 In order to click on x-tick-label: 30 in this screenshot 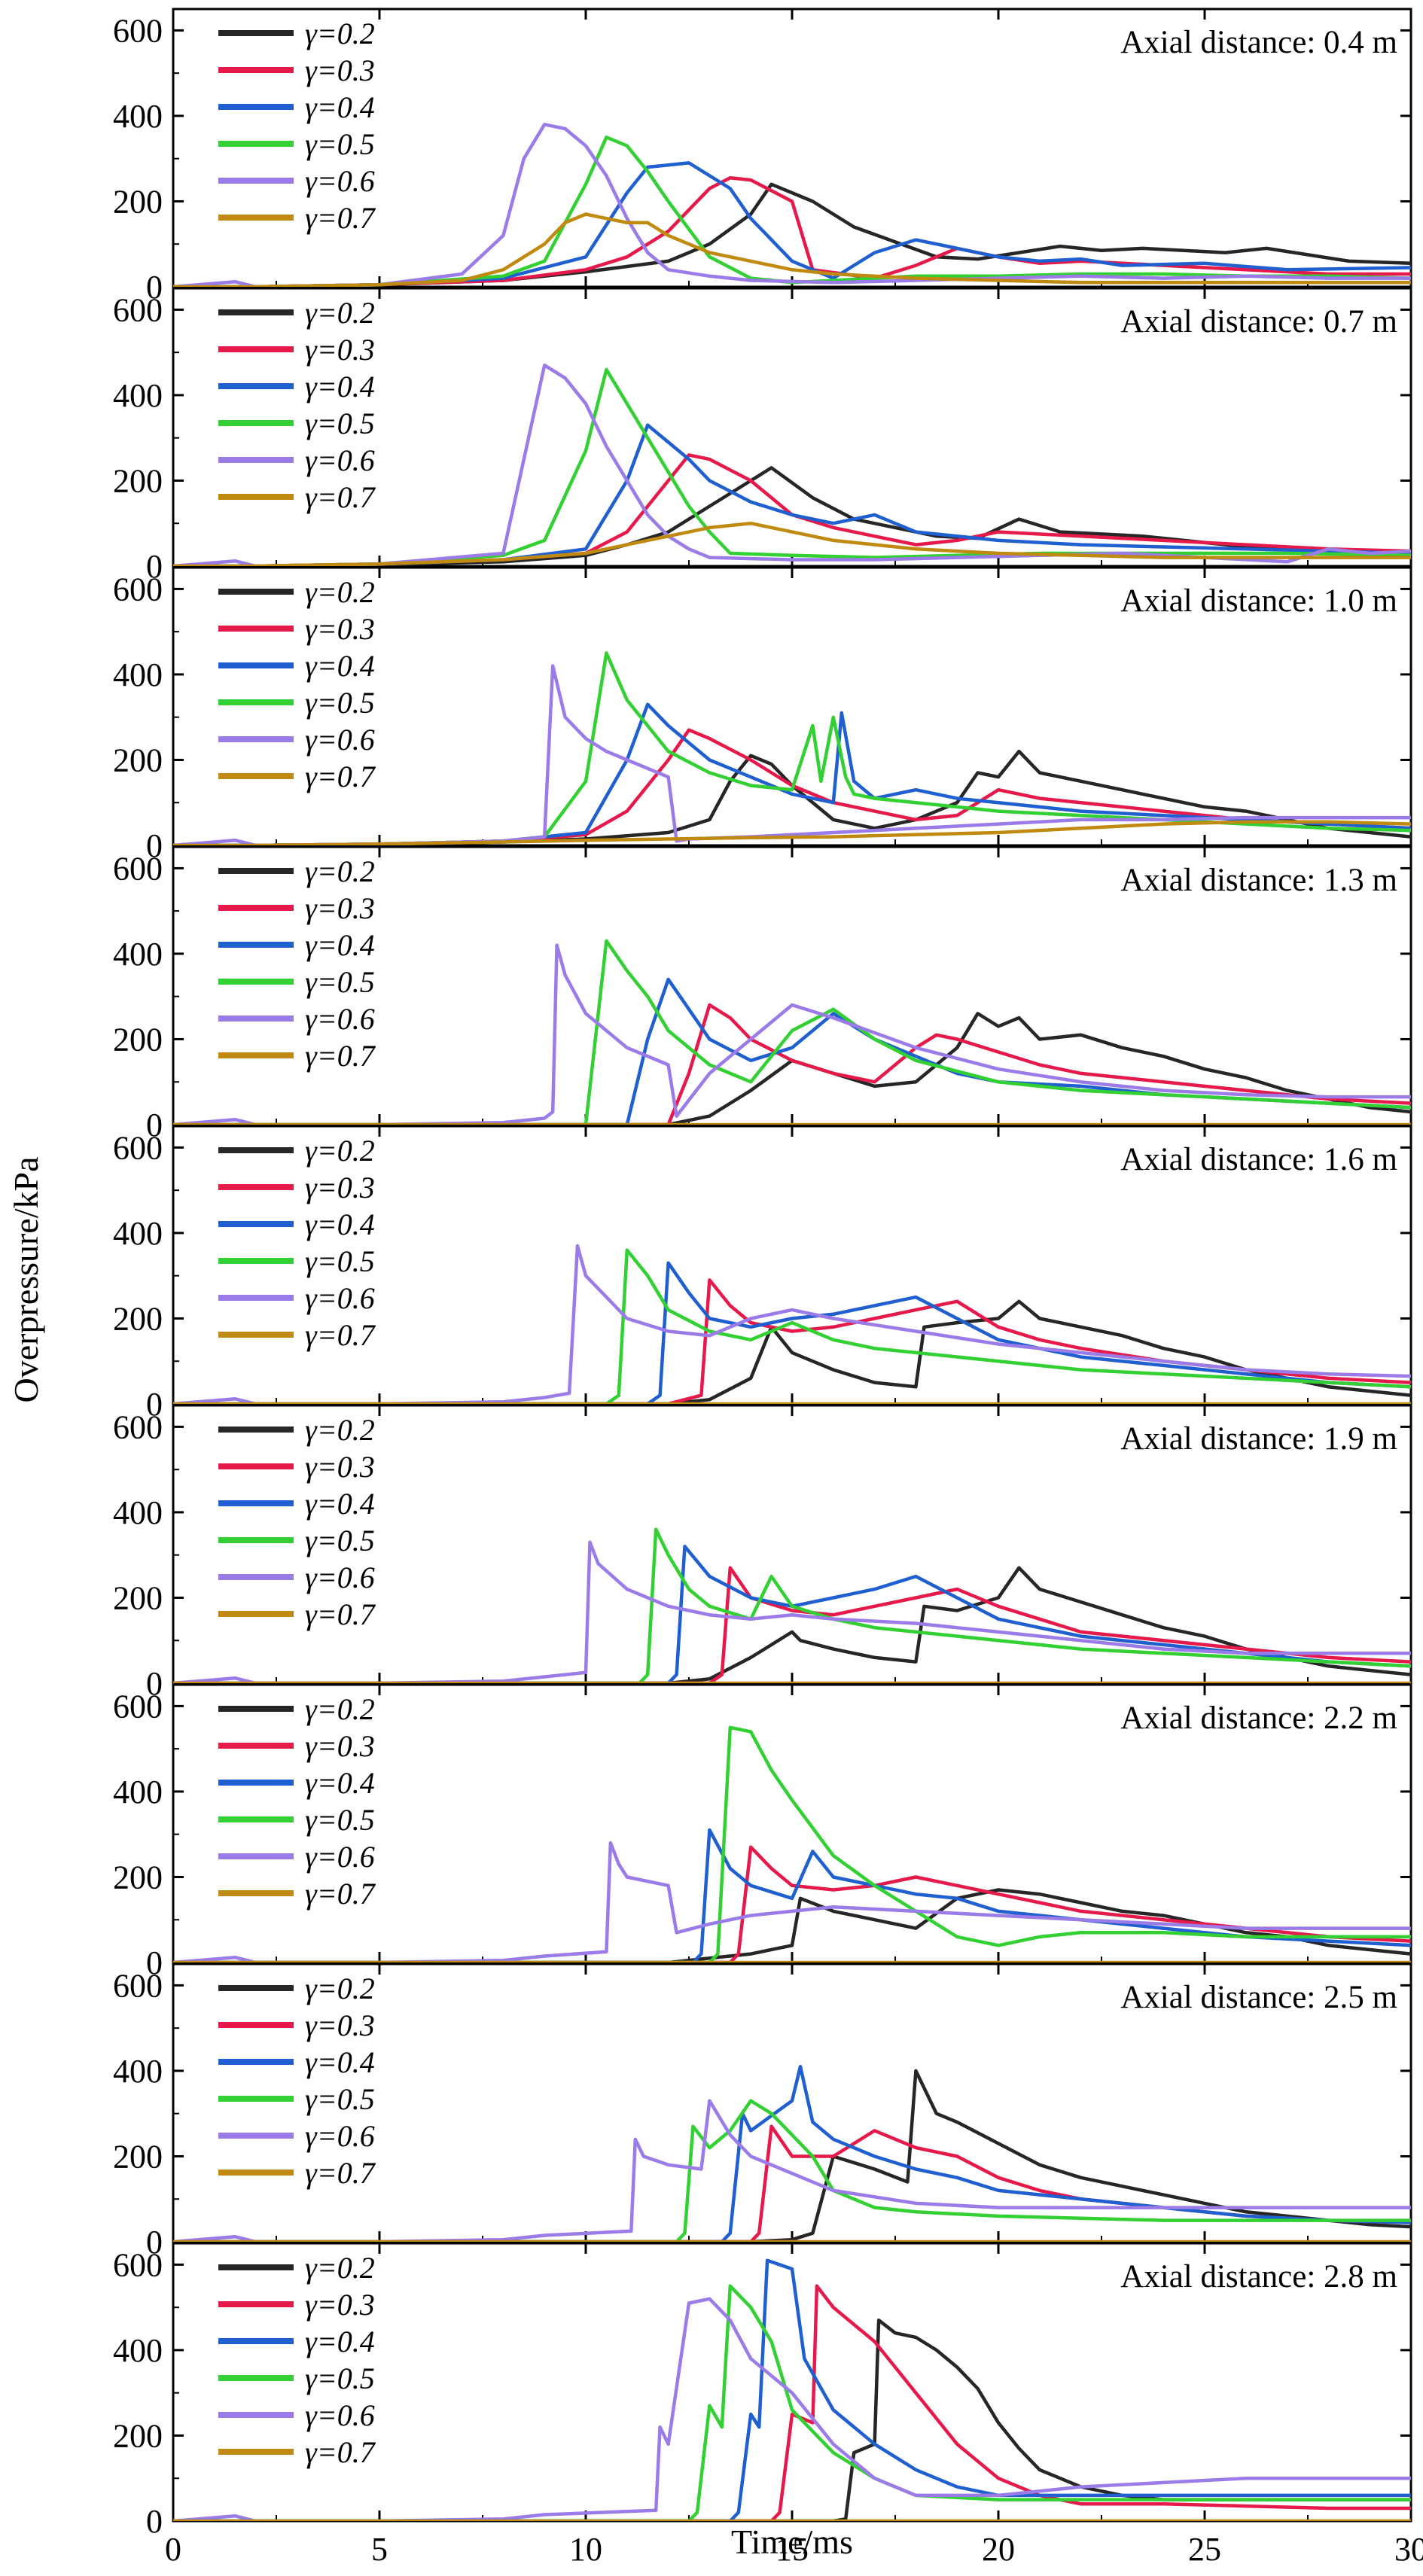, I will do `click(1408, 2549)`.